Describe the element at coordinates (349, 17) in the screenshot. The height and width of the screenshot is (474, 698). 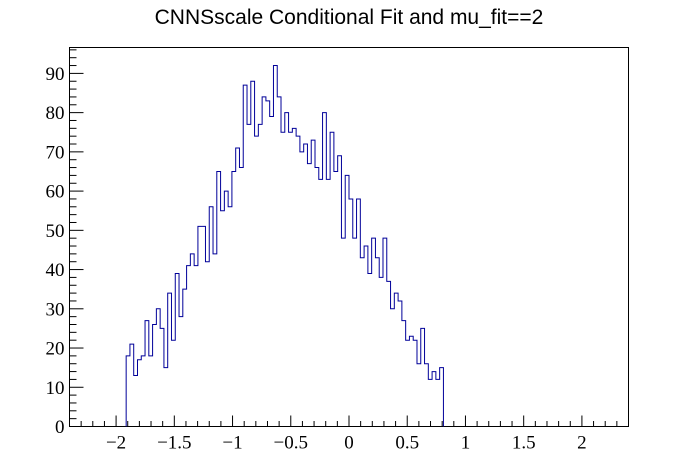
I see `chart-title: CNNSscale Conditional Fit and mu_fit==2` at that location.